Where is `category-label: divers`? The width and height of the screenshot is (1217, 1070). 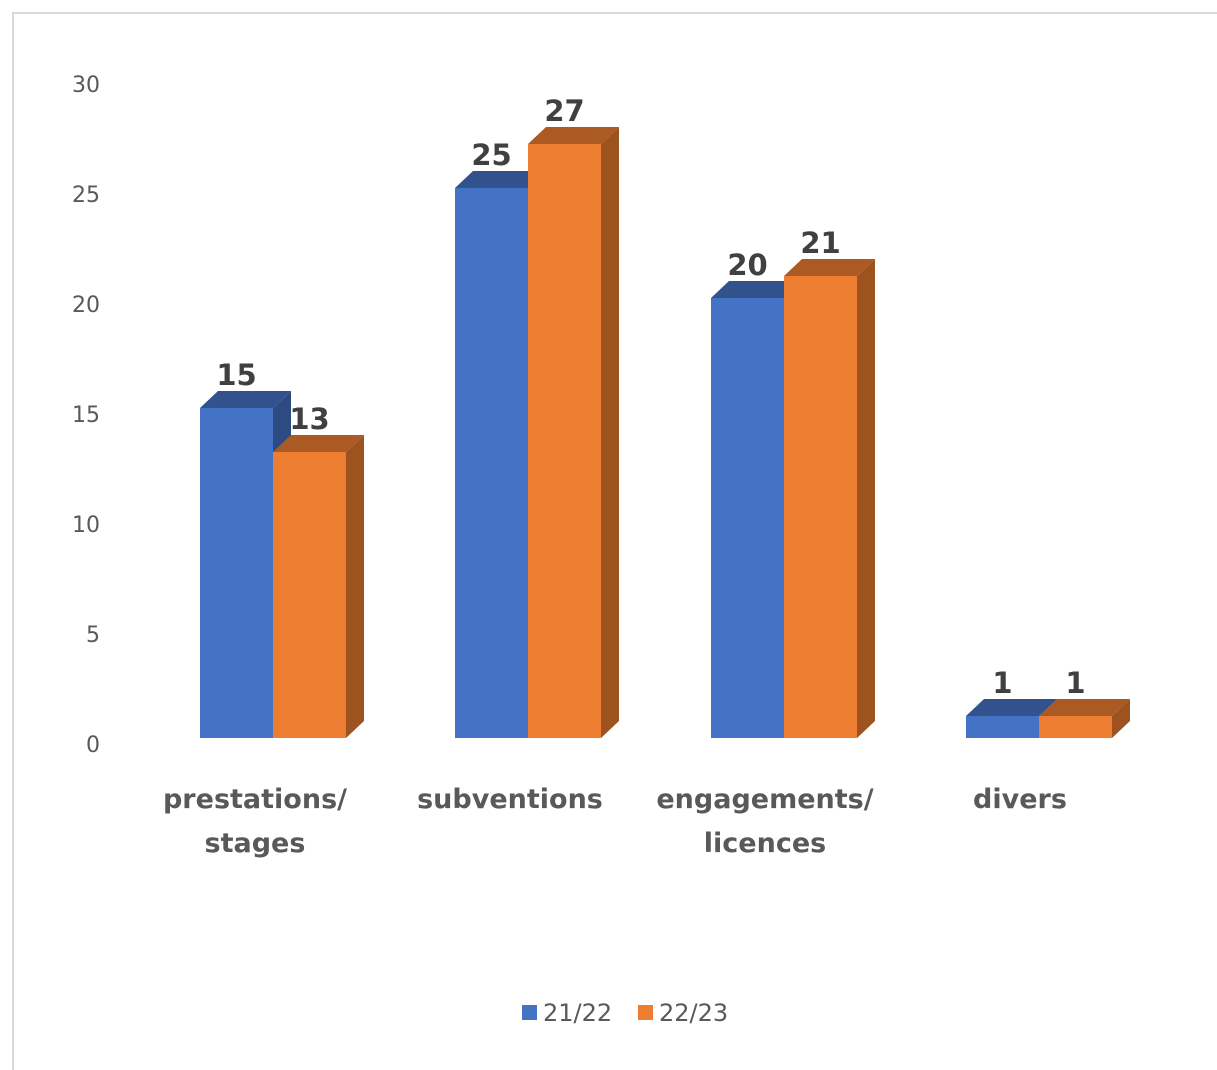
category-label: divers is located at coordinates (1020, 799).